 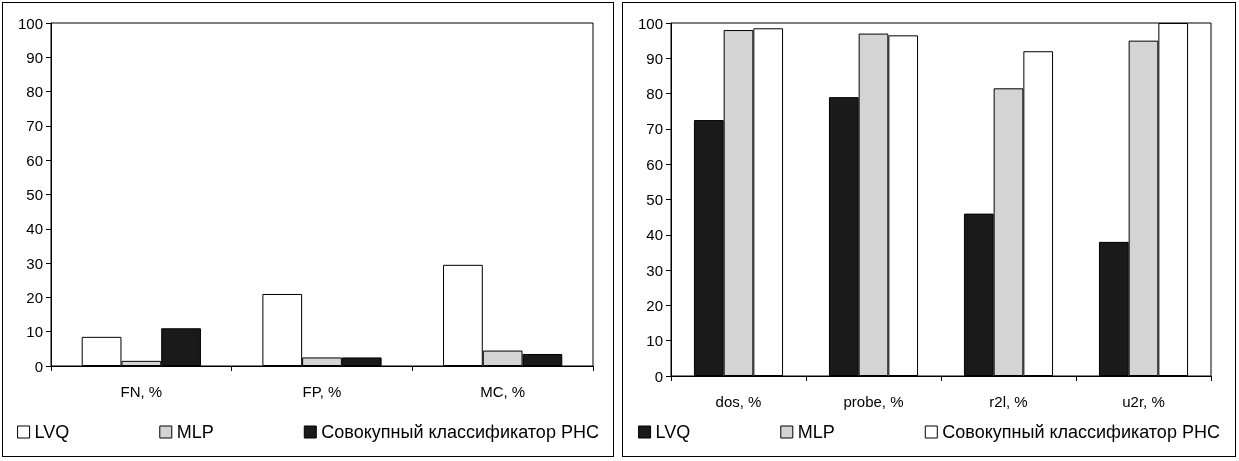 What do you see at coordinates (738, 401) in the screenshot?
I see `x-tick-label: dos, %` at bounding box center [738, 401].